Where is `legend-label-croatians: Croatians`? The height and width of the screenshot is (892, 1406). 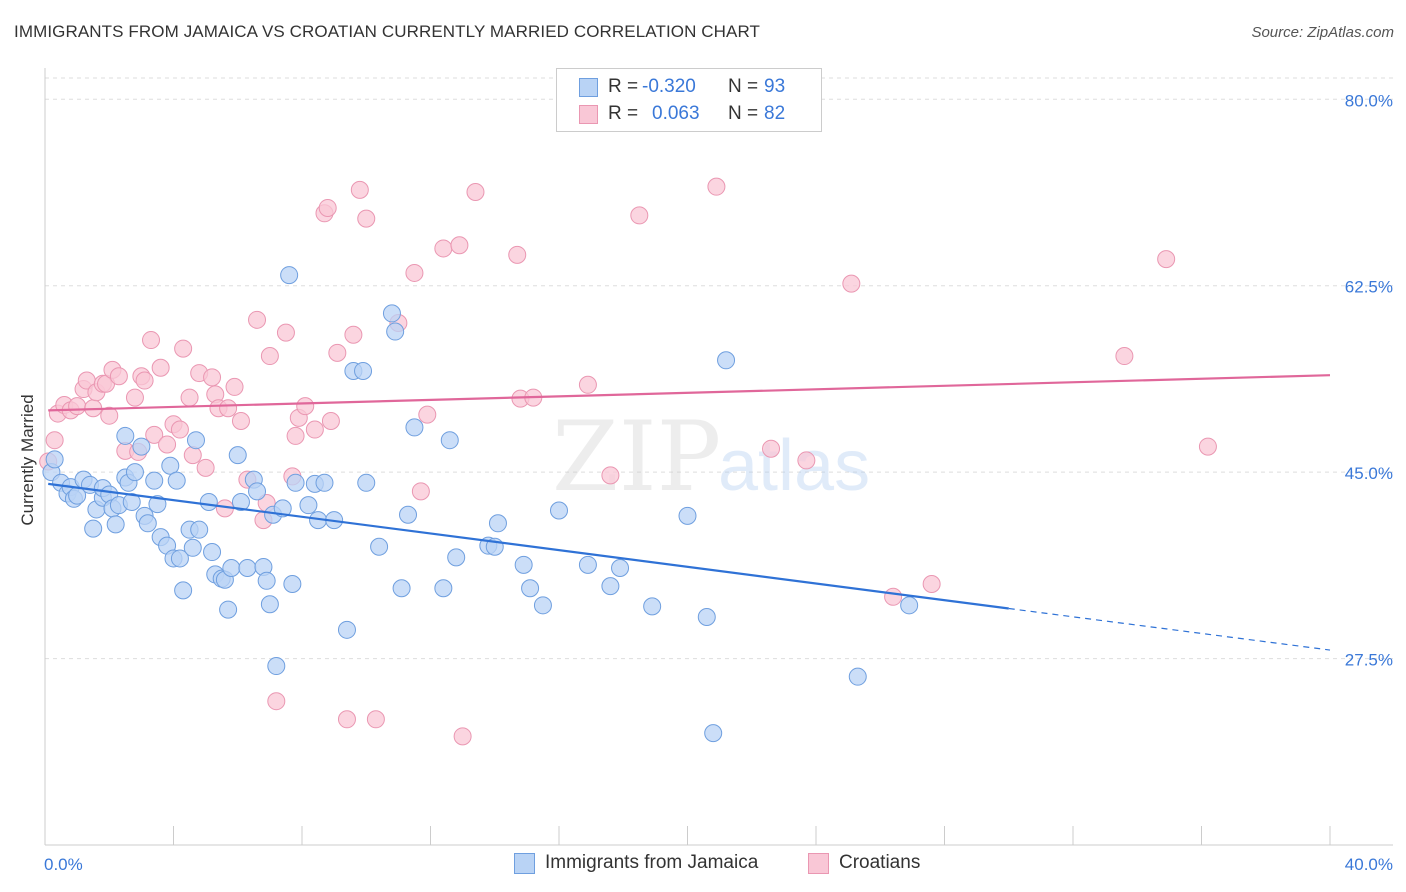
legend-label-croatians: Croatians is located at coordinates (880, 862).